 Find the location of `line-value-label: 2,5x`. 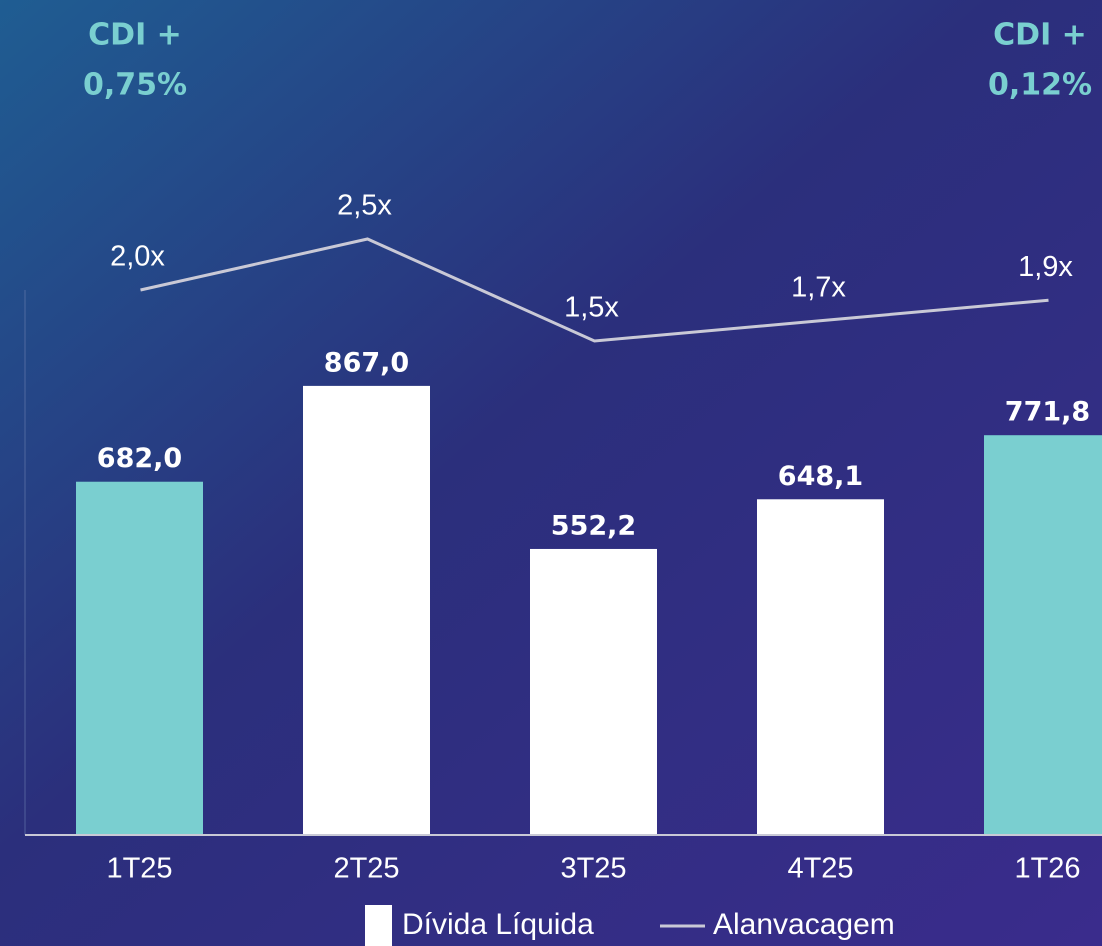

line-value-label: 2,5x is located at coordinates (364, 206).